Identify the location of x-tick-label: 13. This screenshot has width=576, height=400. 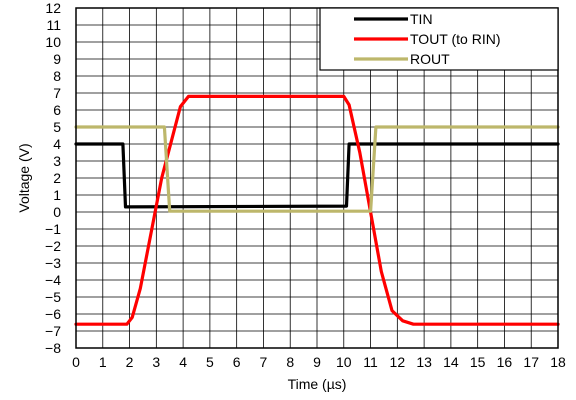
(424, 362).